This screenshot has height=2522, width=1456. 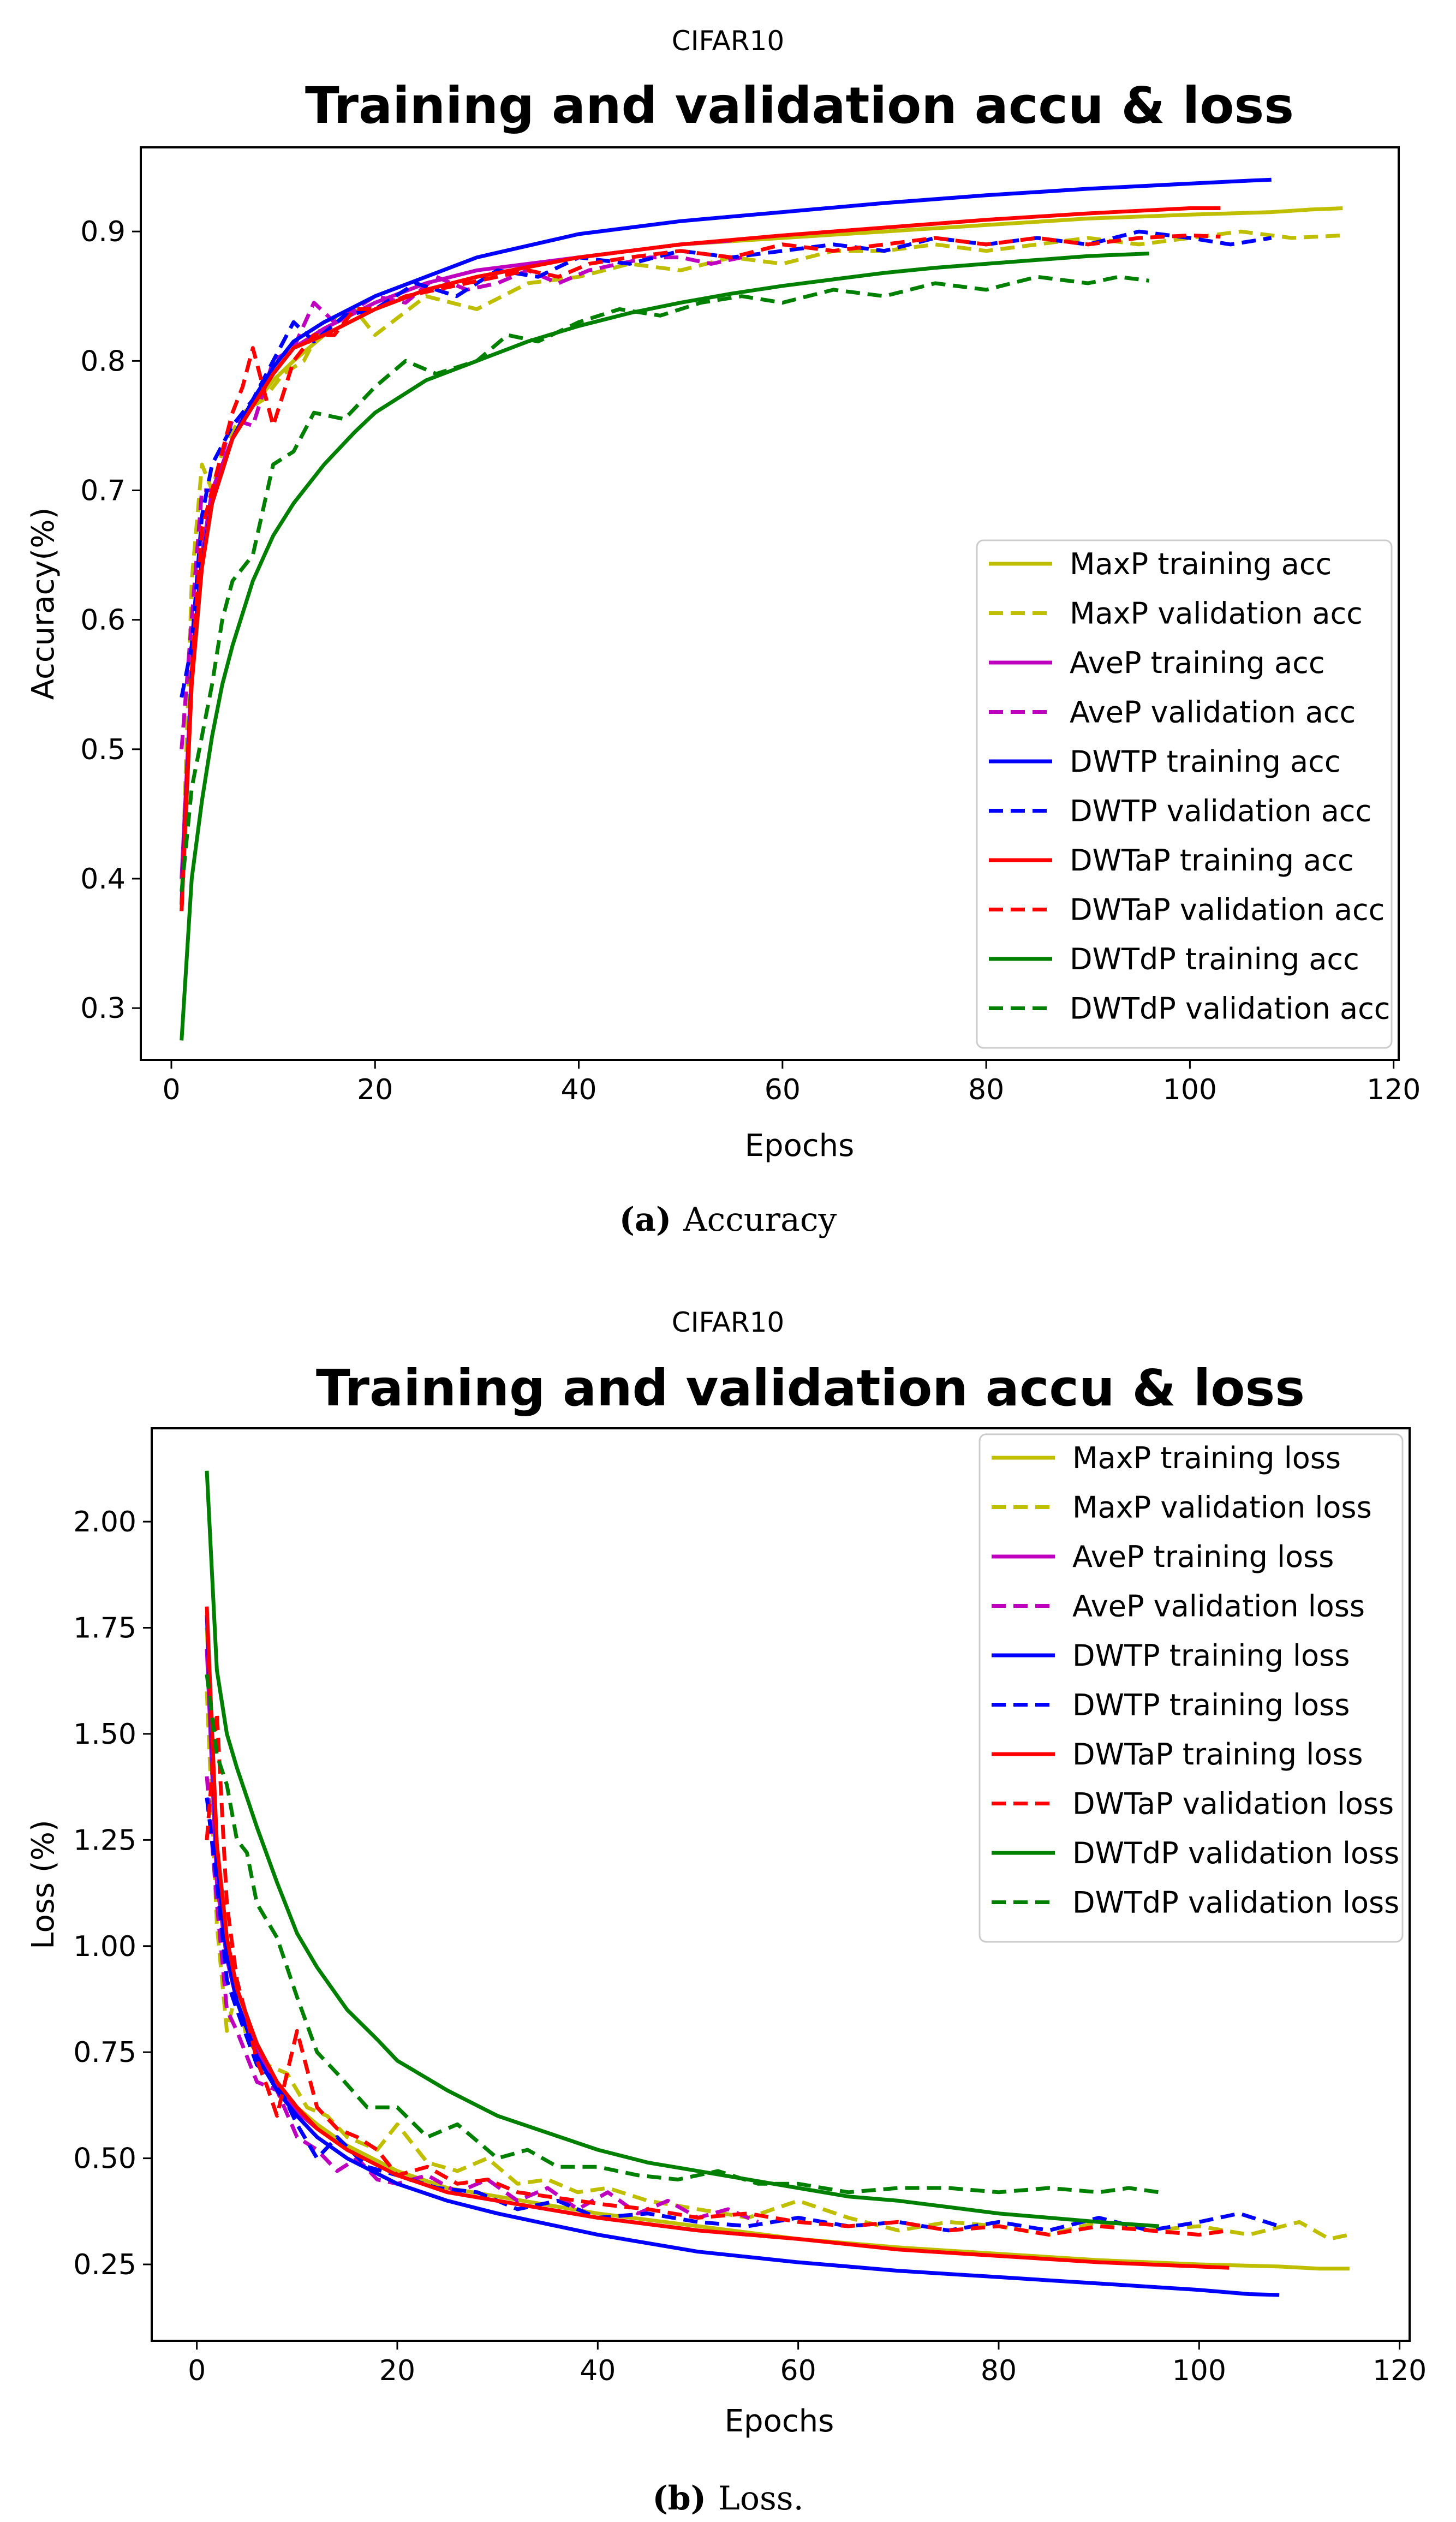 I want to click on loss-legend-label: AveP training loss, so click(x=1203, y=1557).